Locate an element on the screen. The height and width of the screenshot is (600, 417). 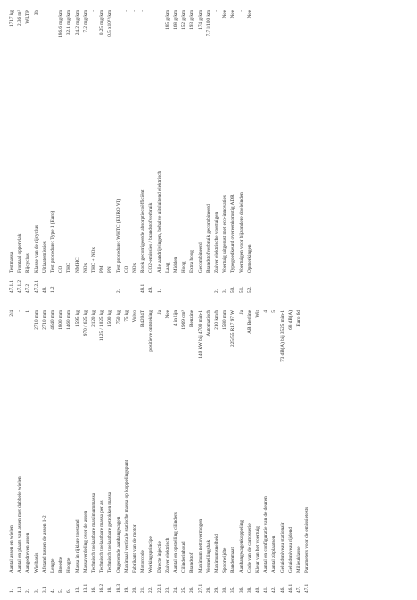
item-value: 2120 kg is located at coordinates (94, 318).